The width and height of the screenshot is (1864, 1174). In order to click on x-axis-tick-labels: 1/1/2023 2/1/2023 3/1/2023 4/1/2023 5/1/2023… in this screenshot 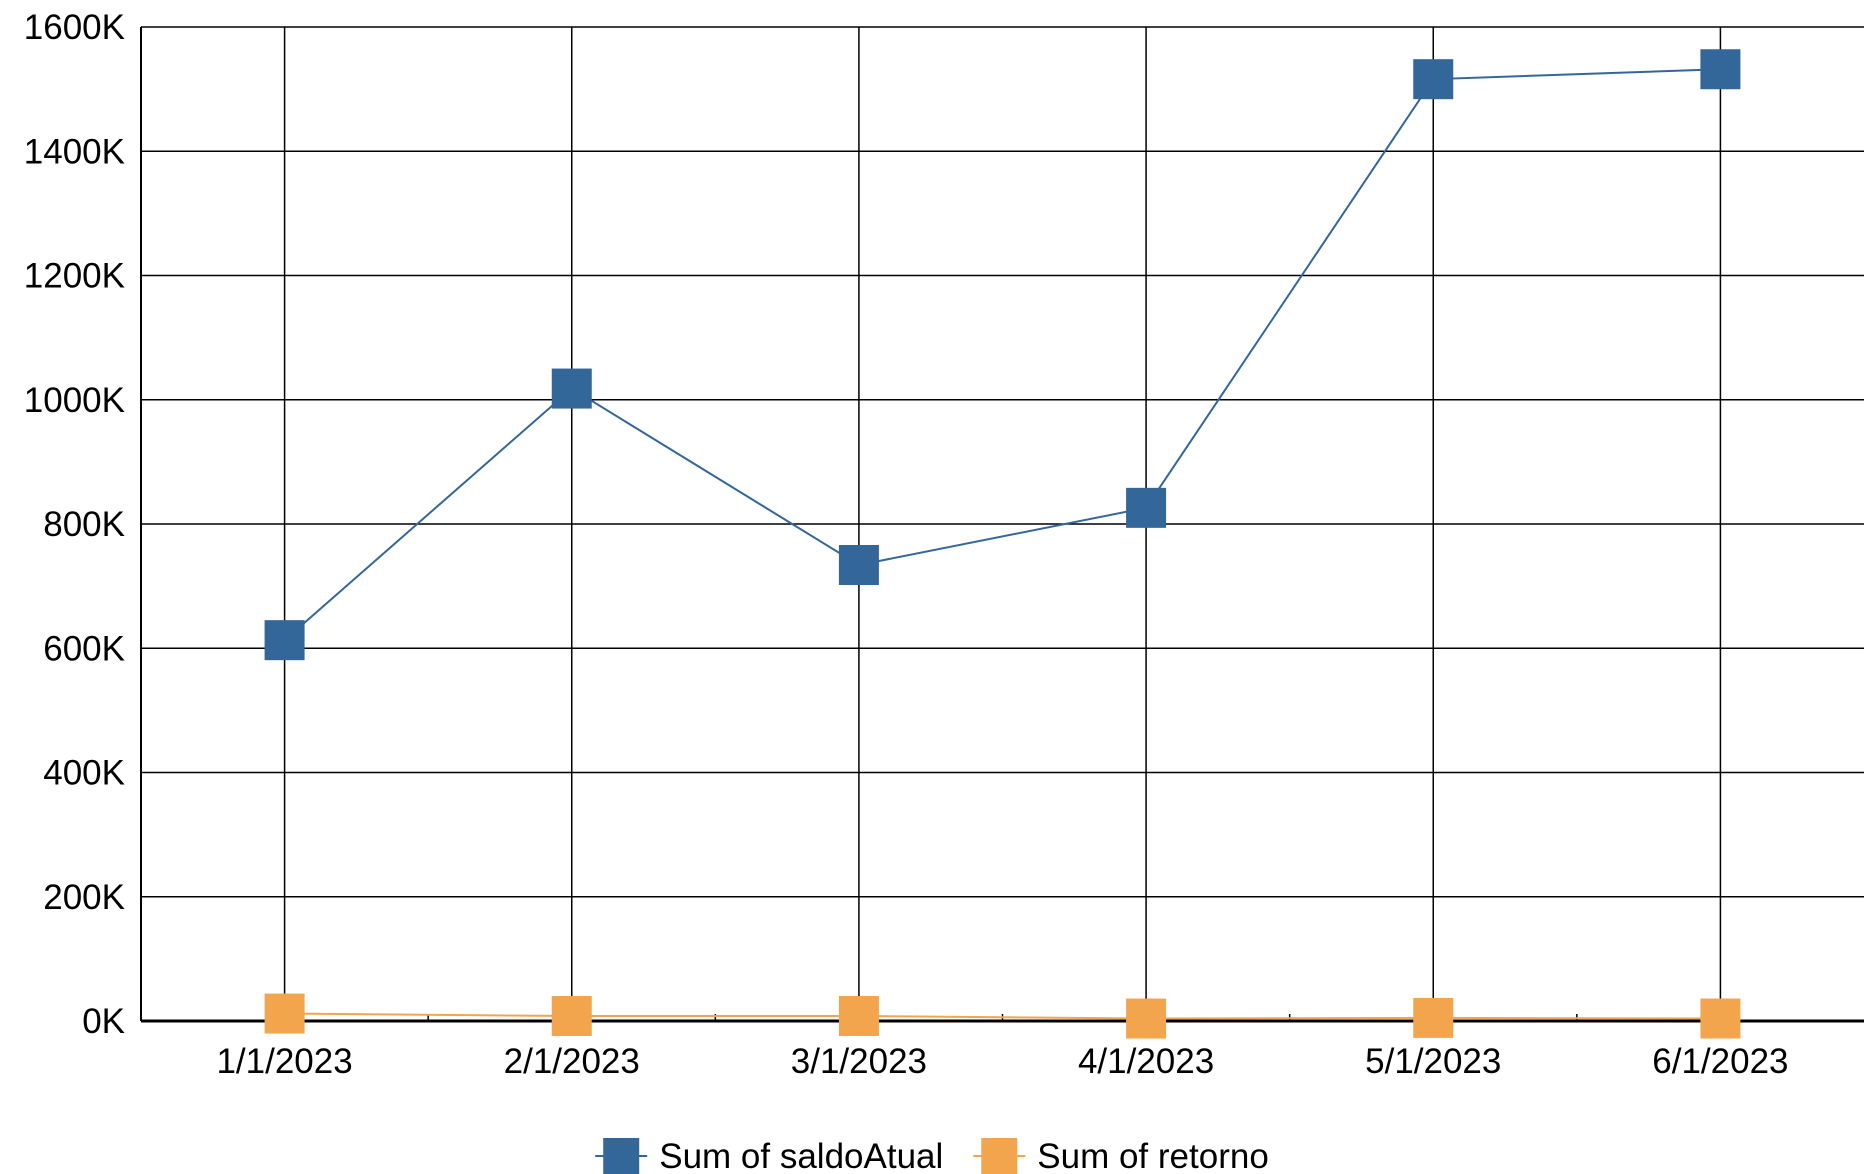, I will do `click(1002, 1061)`.